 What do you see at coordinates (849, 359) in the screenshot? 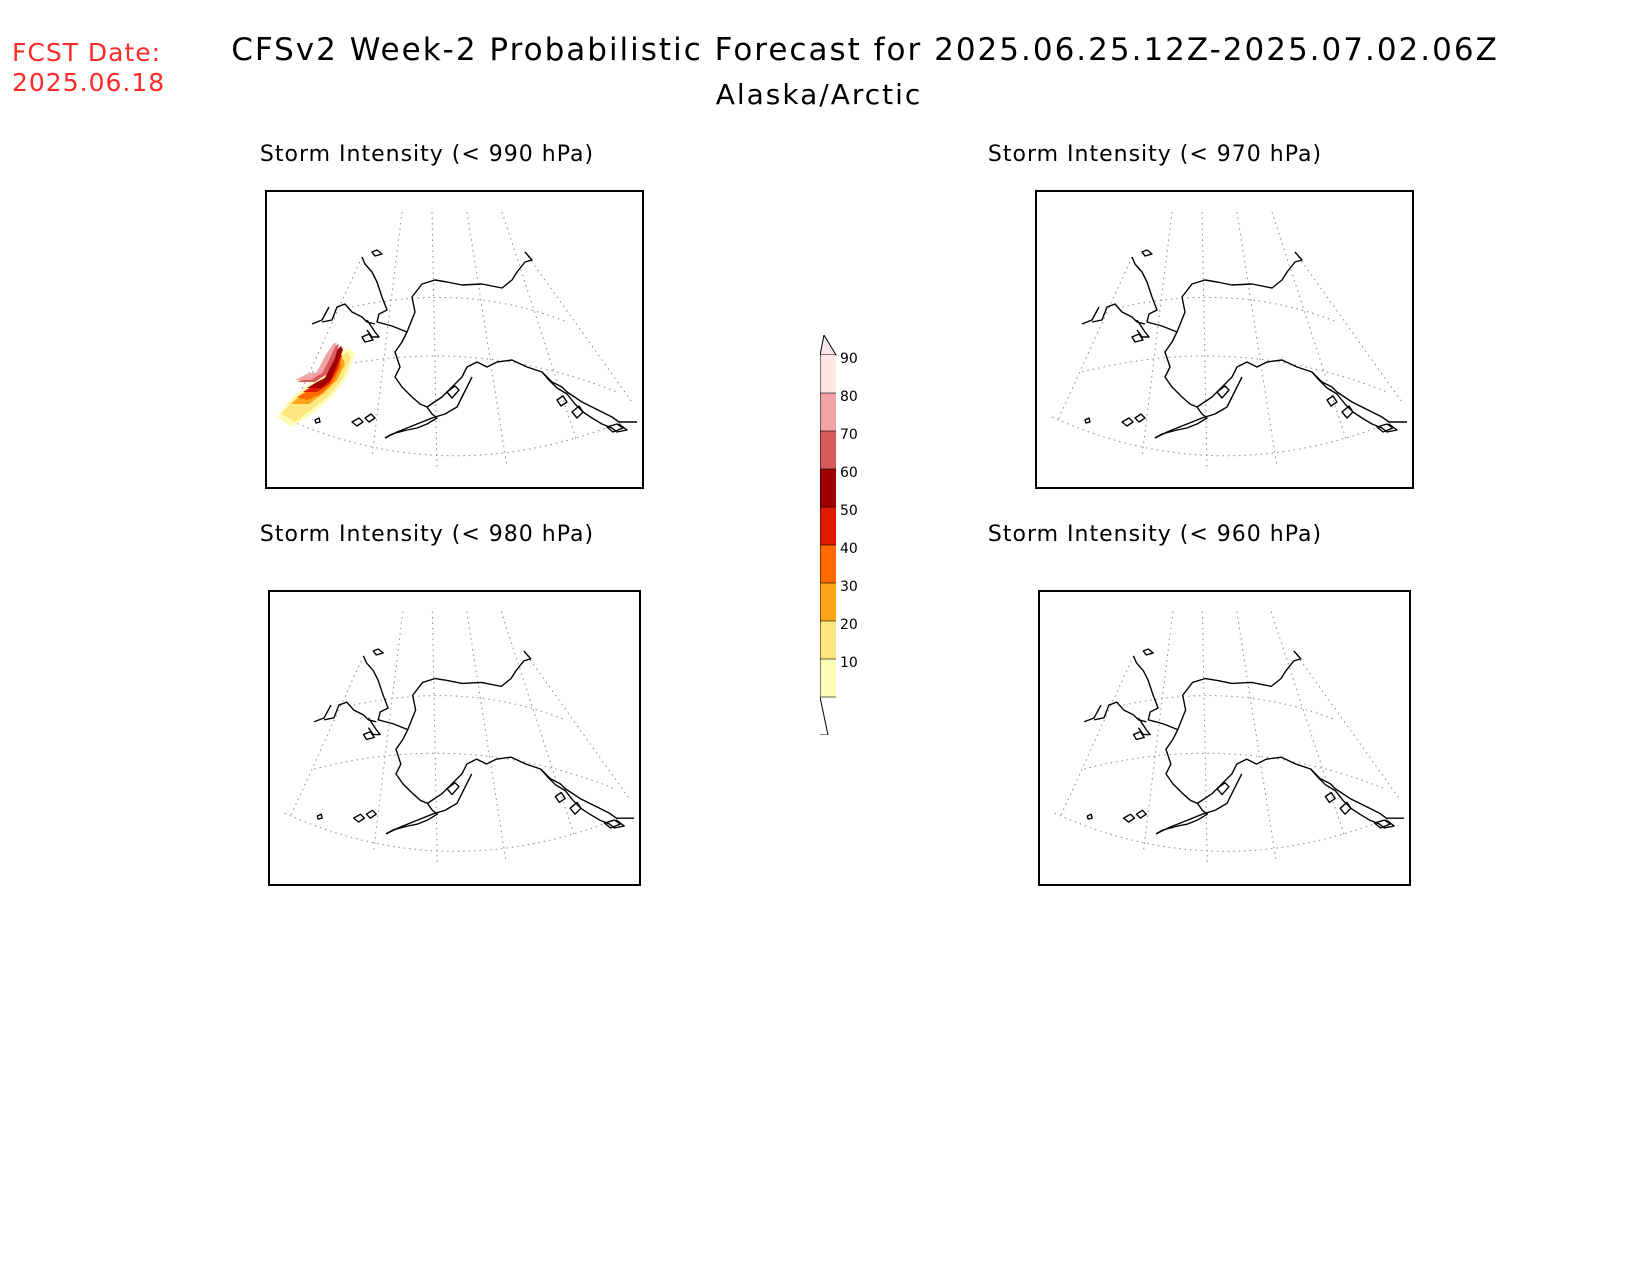
I see `colorbar-tick-label: 90` at bounding box center [849, 359].